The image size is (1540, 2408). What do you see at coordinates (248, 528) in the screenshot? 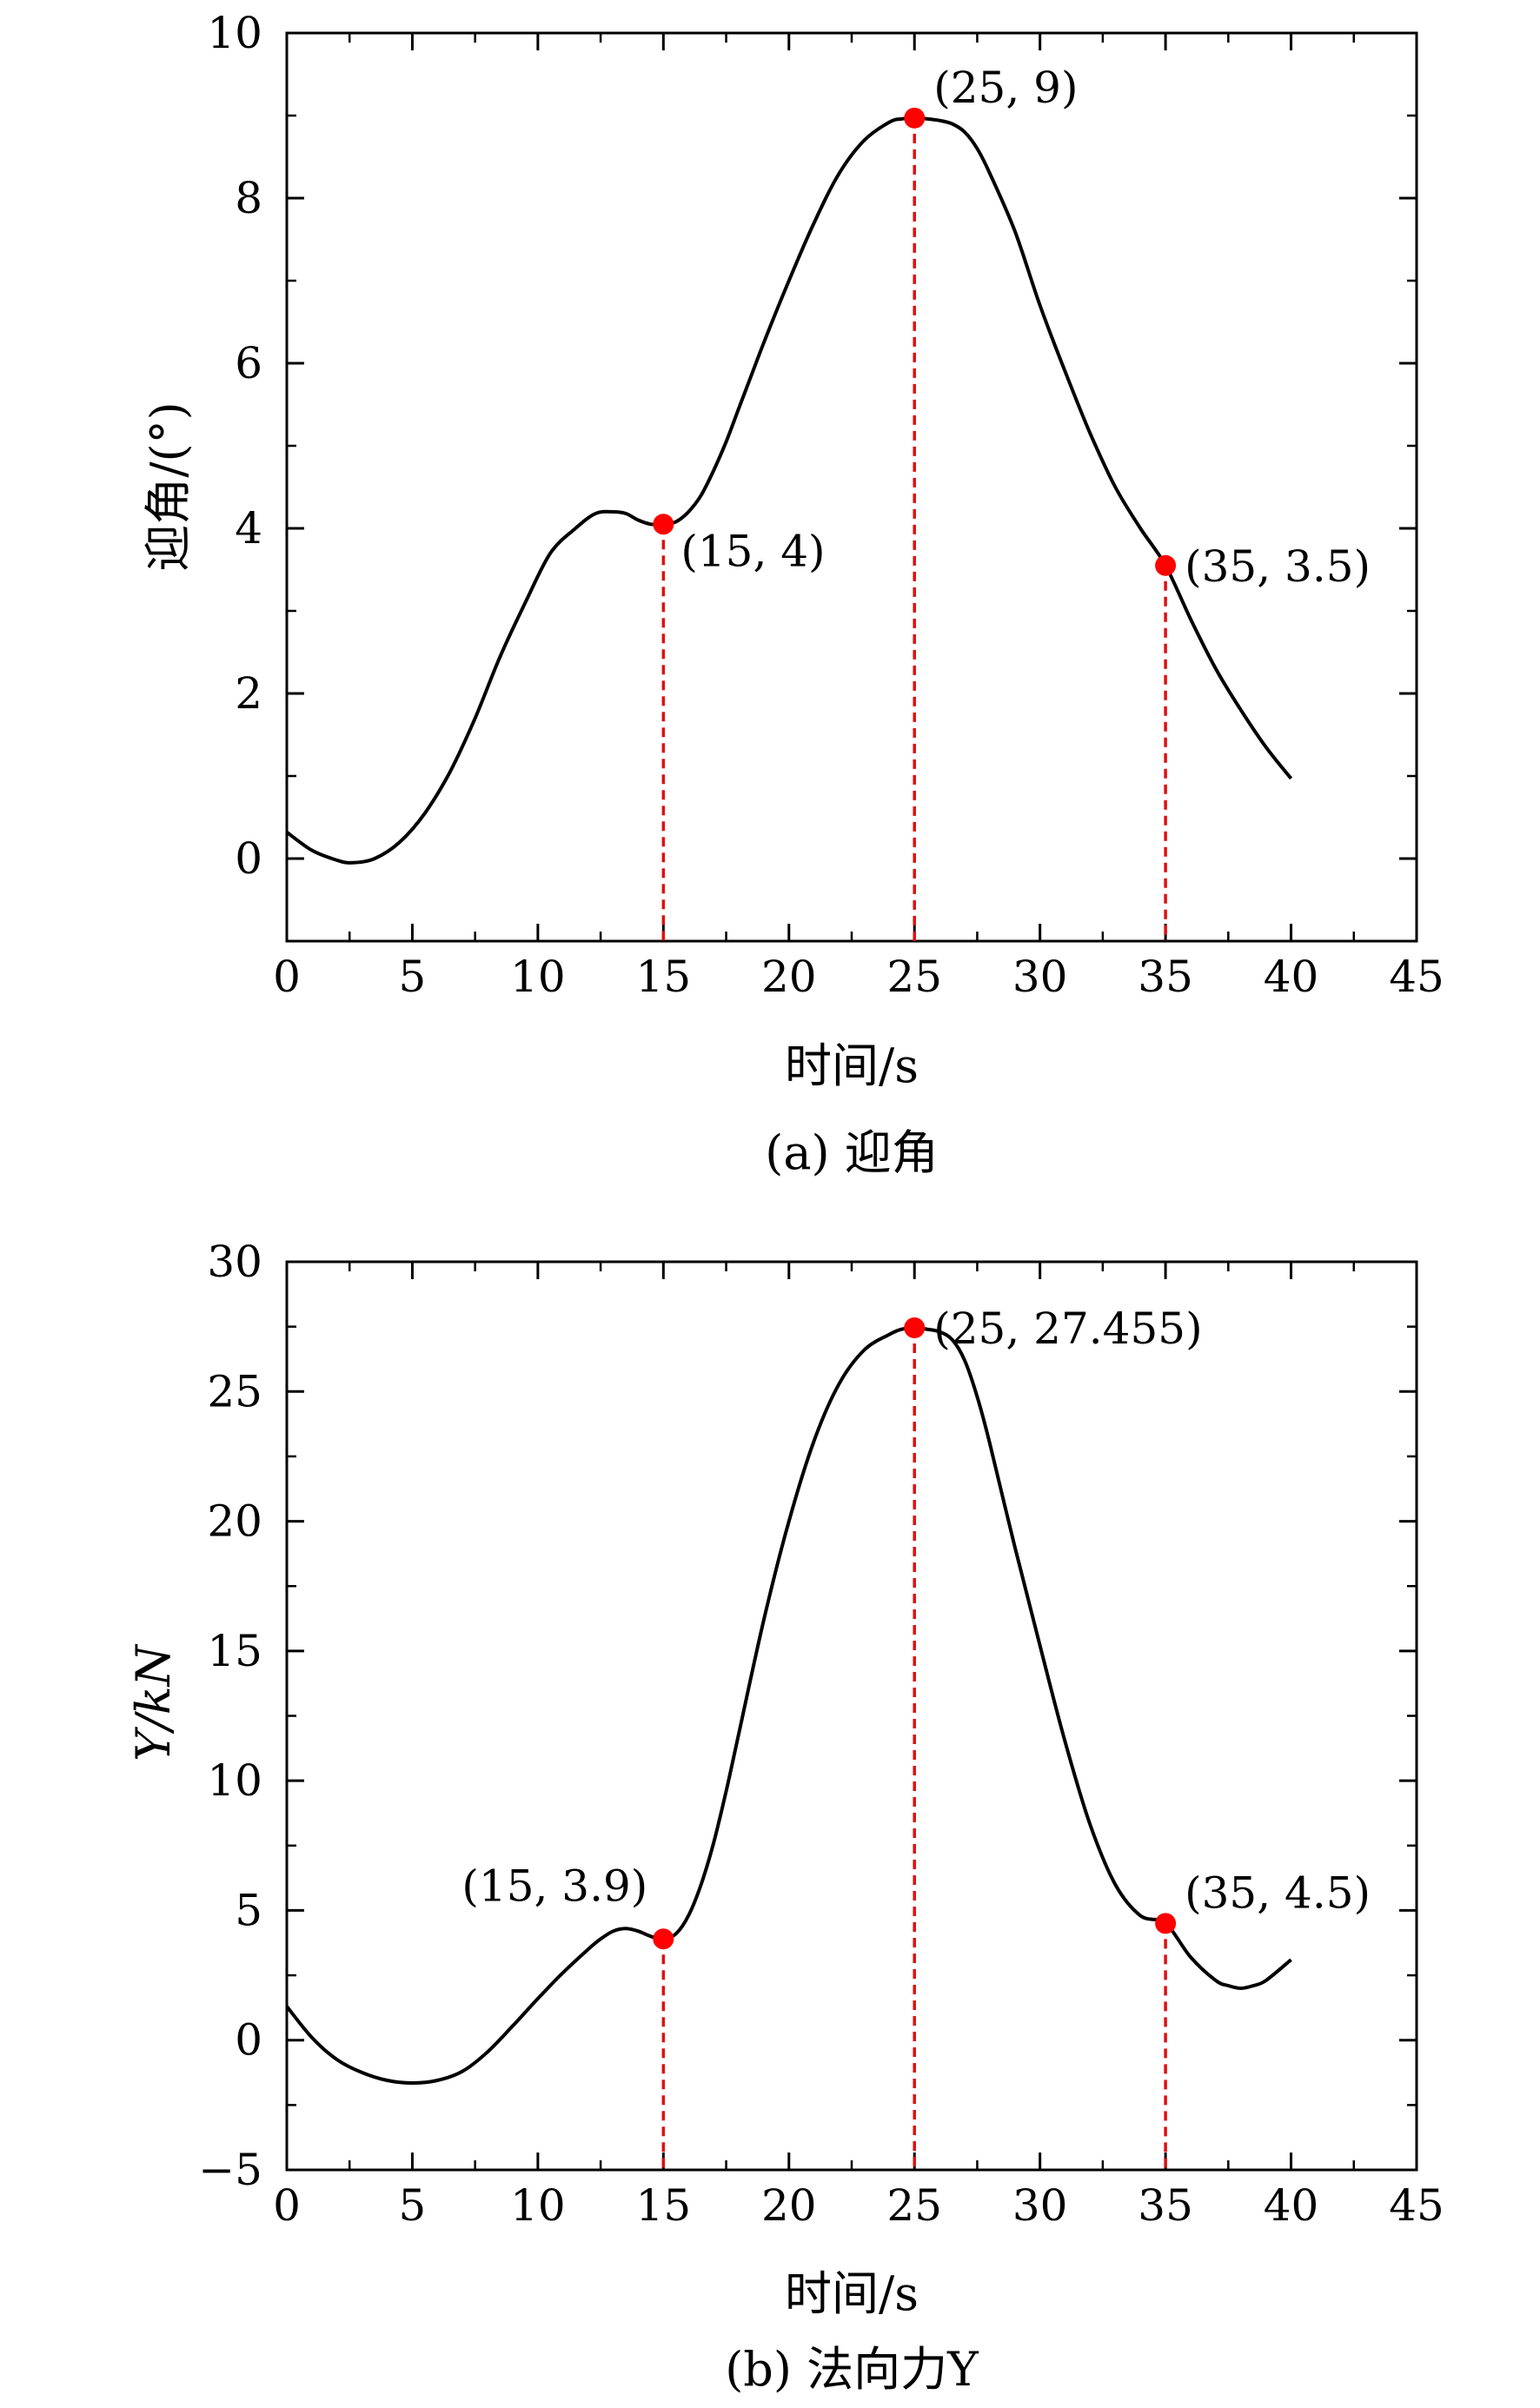
I see `y-tick-label: 4` at bounding box center [248, 528].